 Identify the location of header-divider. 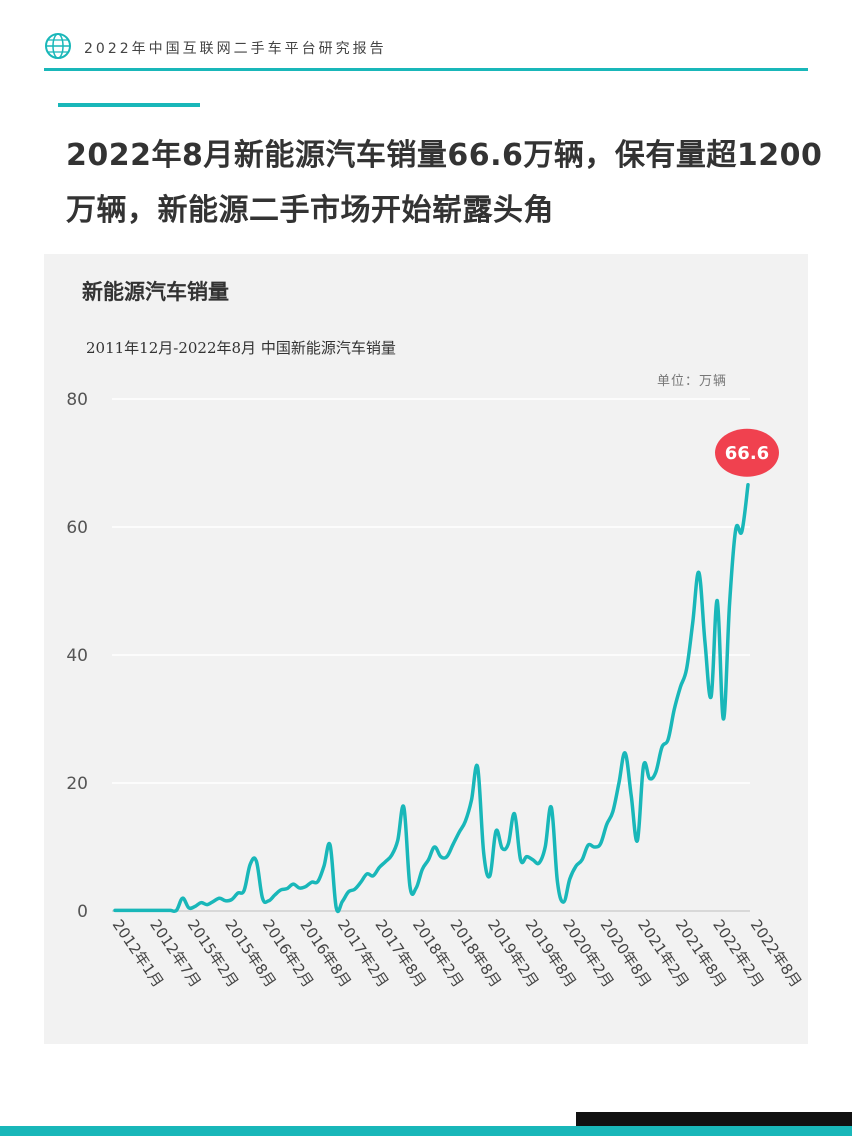
(426, 69).